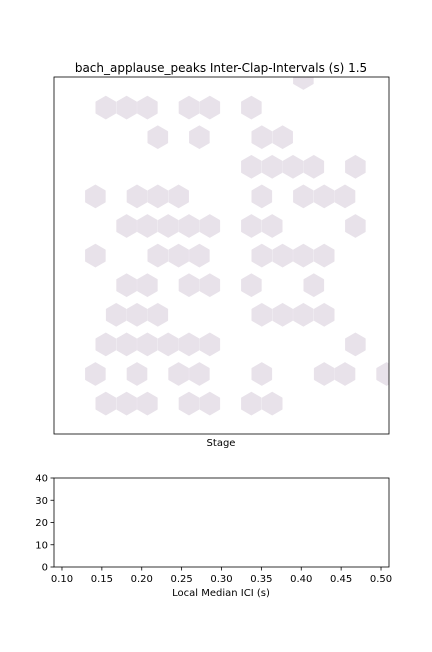  Describe the element at coordinates (221, 579) in the screenshot. I see `ici-x-tick-label: 0.30` at that location.